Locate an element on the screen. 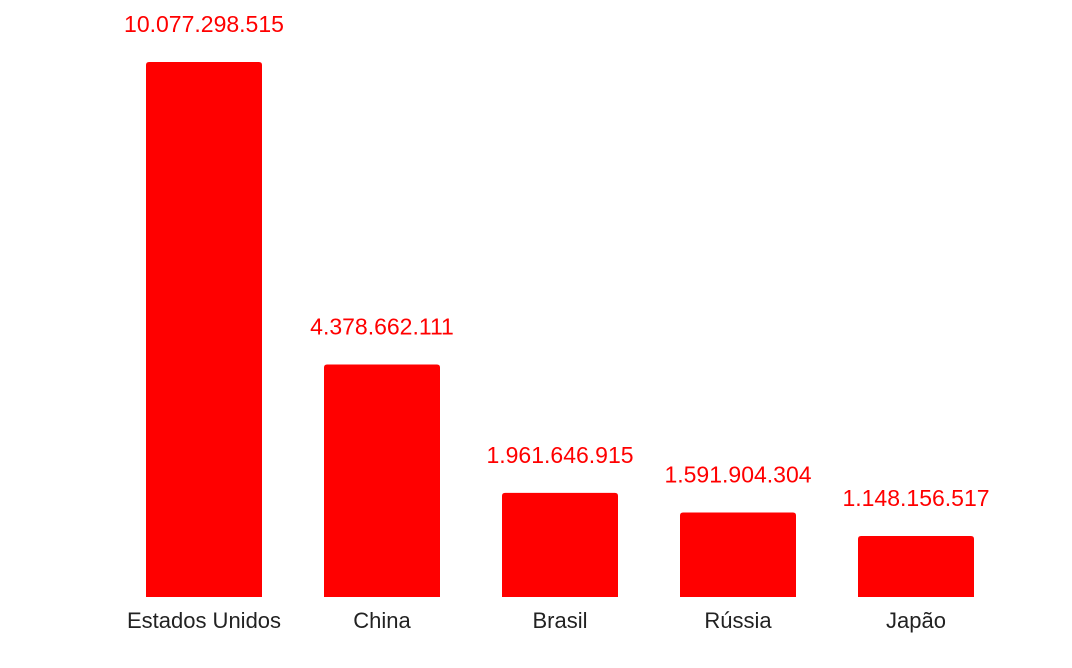  value-label-2: 1.961.646.915 is located at coordinates (559, 455).